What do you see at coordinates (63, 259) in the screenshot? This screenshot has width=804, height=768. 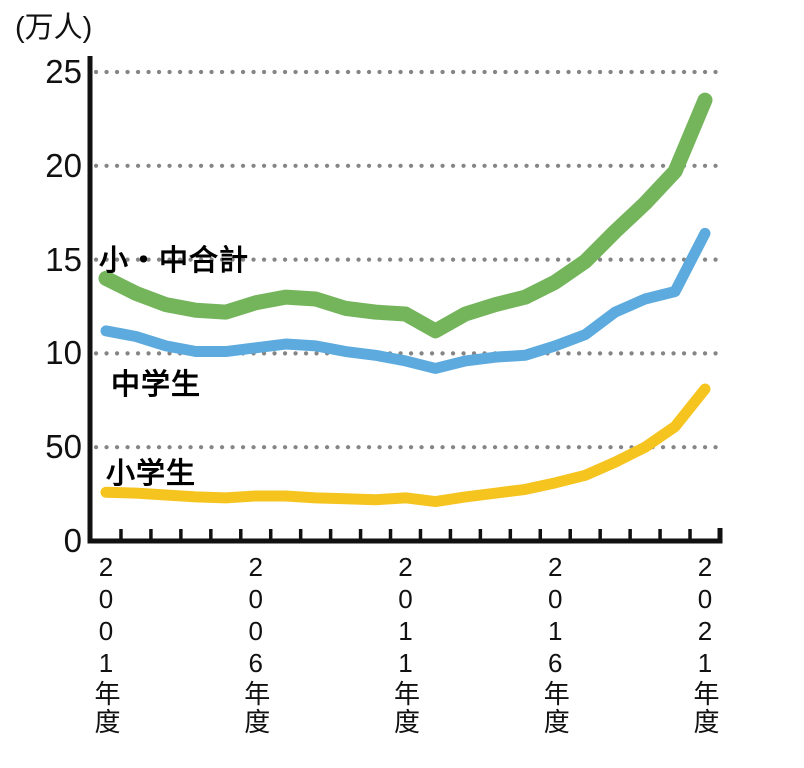 I see `y-tick-label-15: 15` at bounding box center [63, 259].